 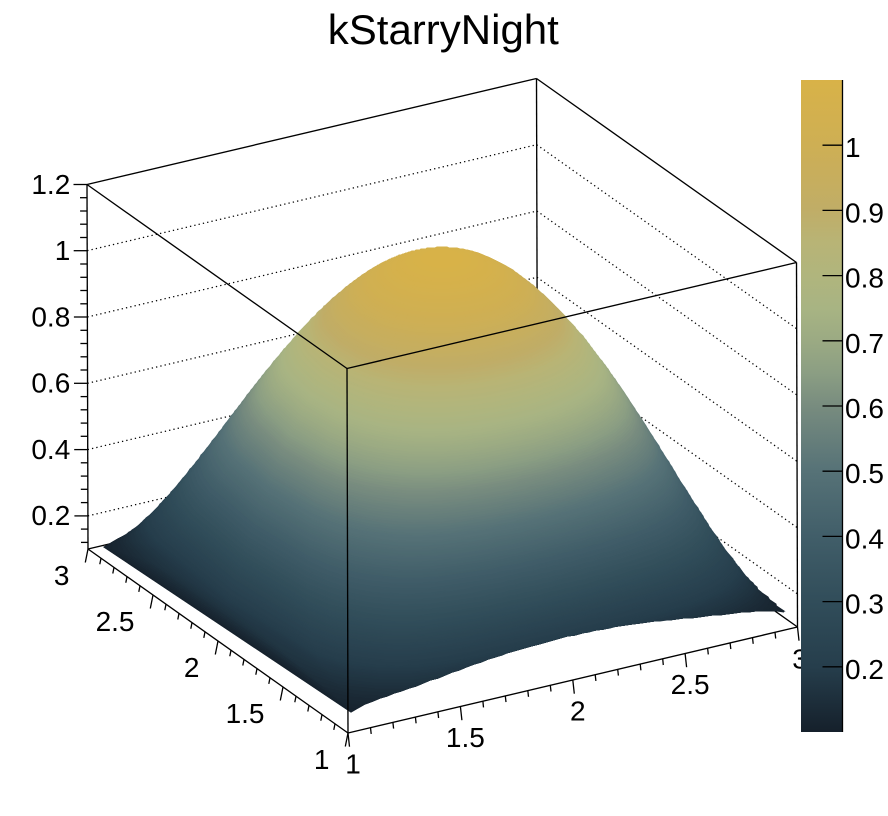 What do you see at coordinates (864, 343) in the screenshot?
I see `svg-text: 0.7` at bounding box center [864, 343].